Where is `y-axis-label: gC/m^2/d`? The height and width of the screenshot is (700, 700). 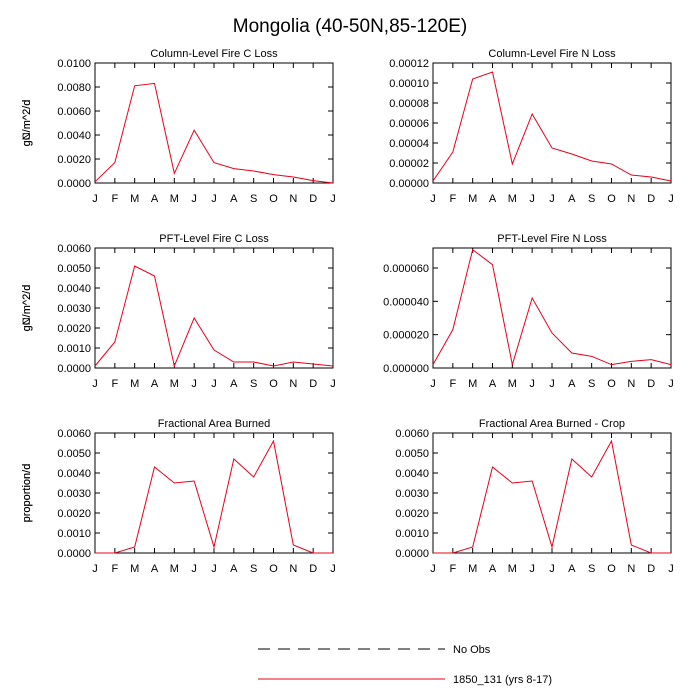 y-axis-label: gC/m^2/d is located at coordinates (27, 308).